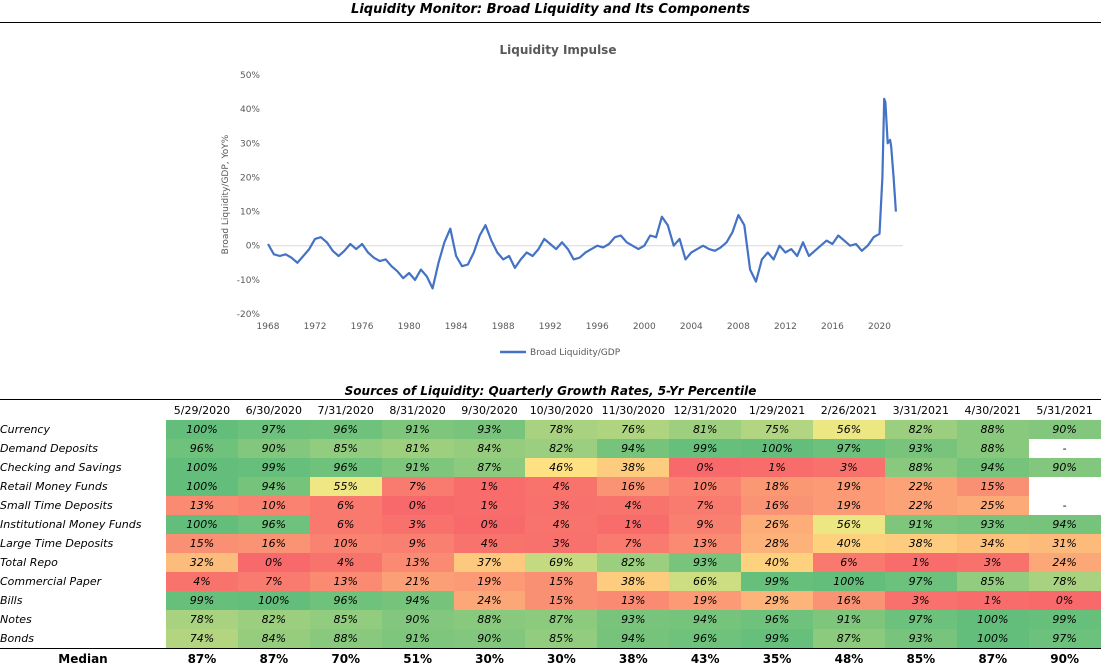 This screenshot has height=669, width=1101. What do you see at coordinates (993, 543) in the screenshot?
I see `table-cell: 34%` at bounding box center [993, 543].